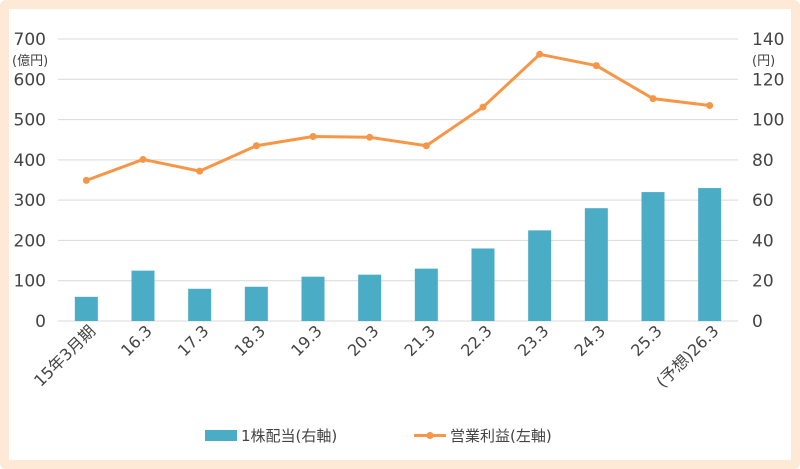 This screenshot has height=469, width=800. Describe the element at coordinates (221, 435) in the screenshot. I see `legend-swatch-bar` at that location.